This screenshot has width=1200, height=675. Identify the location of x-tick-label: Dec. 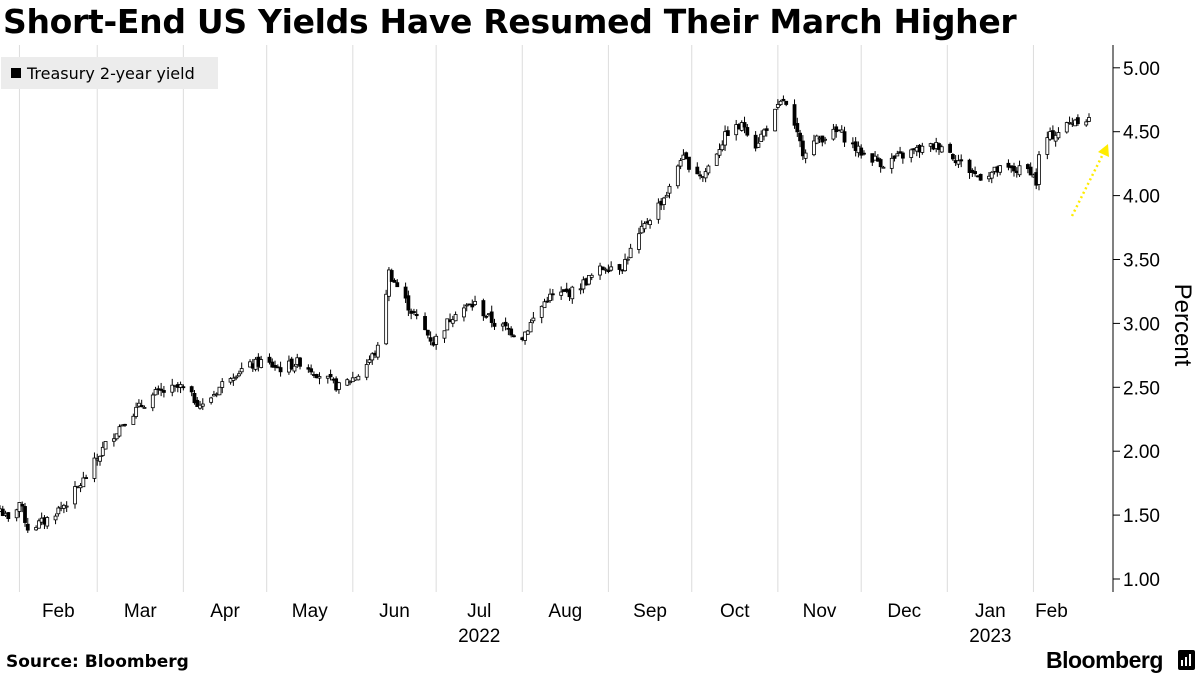
(904, 611).